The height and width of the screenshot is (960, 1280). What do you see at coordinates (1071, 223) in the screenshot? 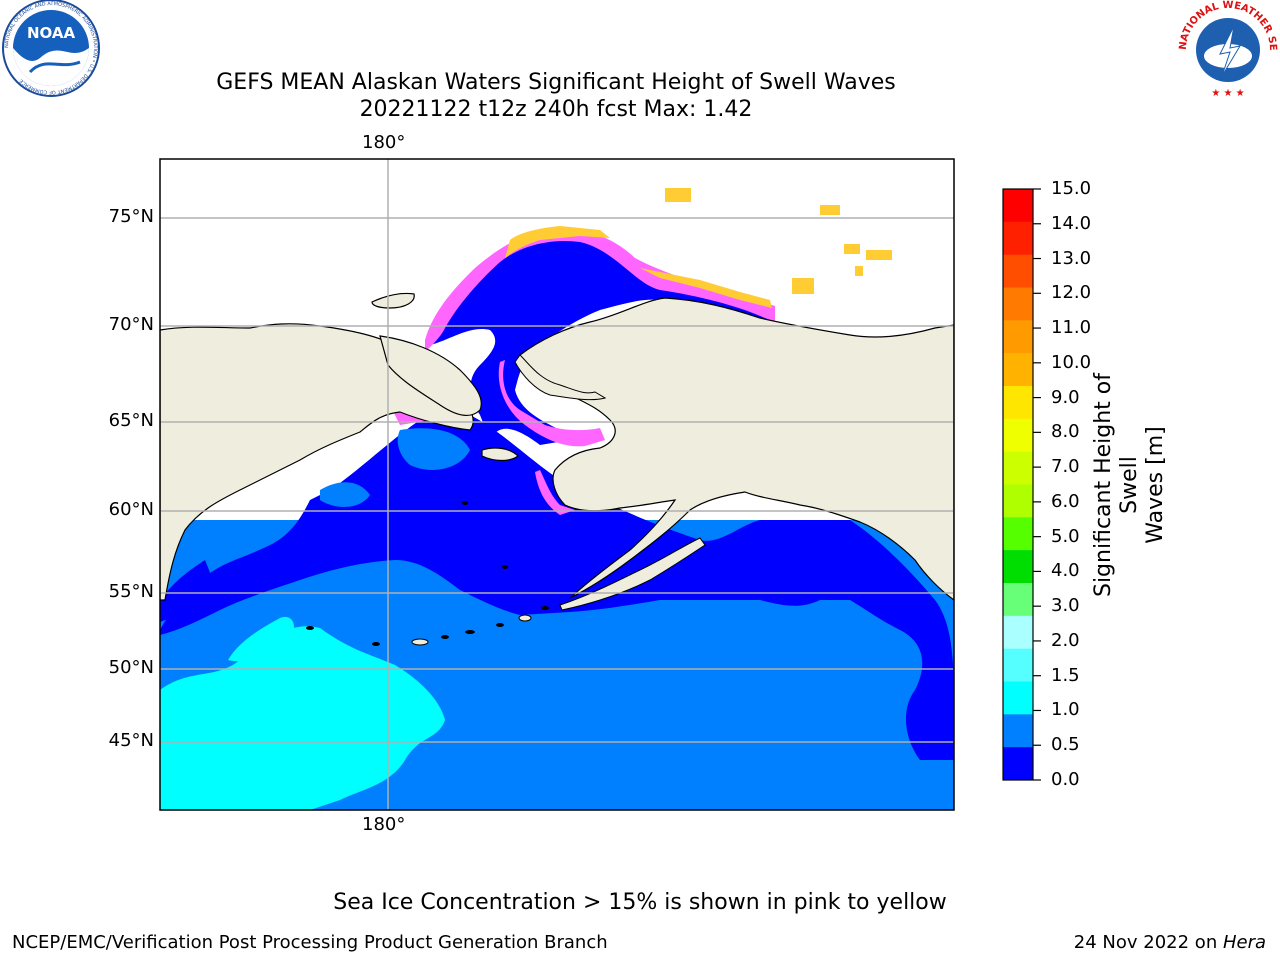
I see `colorbar-tick-label: 14.0` at bounding box center [1071, 223].